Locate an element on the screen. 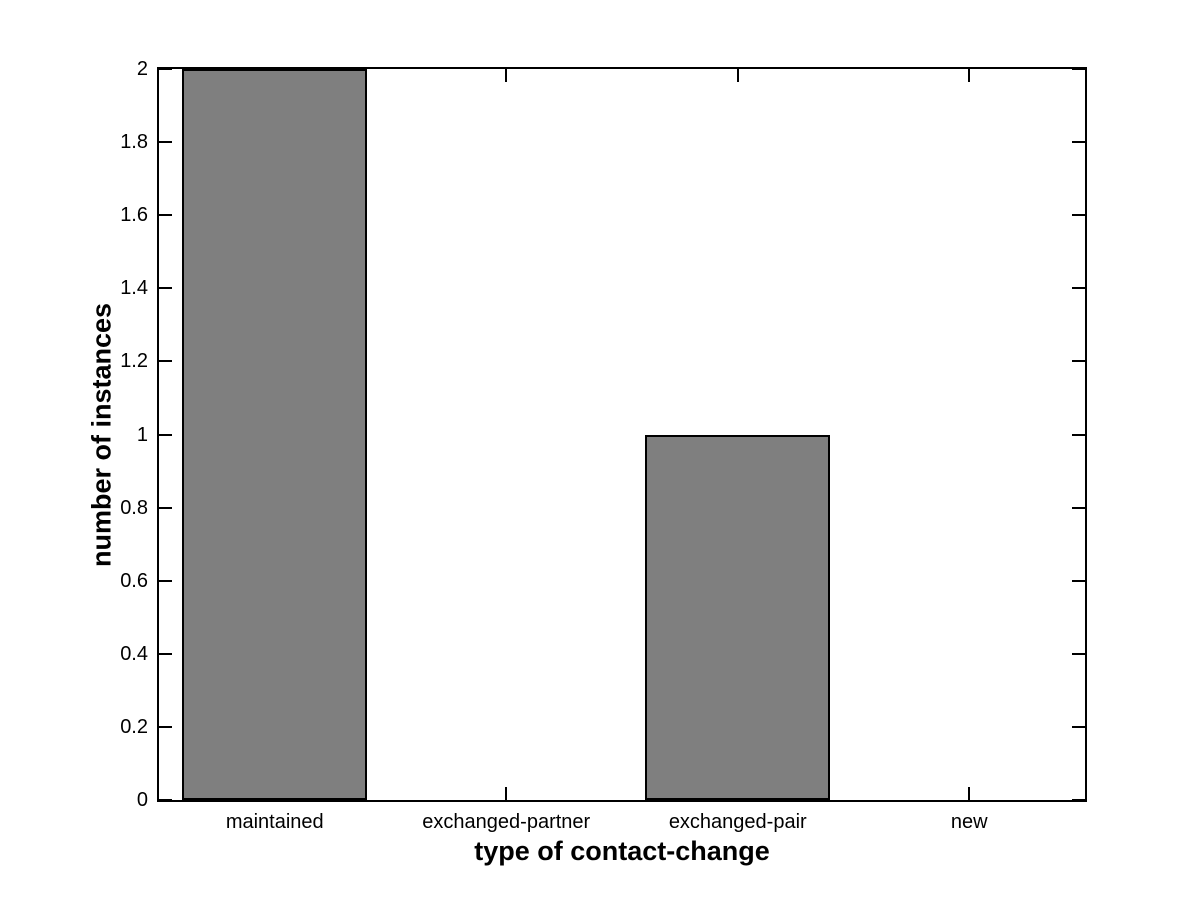  x-tick-label: exchanged-pair is located at coordinates (737, 822).